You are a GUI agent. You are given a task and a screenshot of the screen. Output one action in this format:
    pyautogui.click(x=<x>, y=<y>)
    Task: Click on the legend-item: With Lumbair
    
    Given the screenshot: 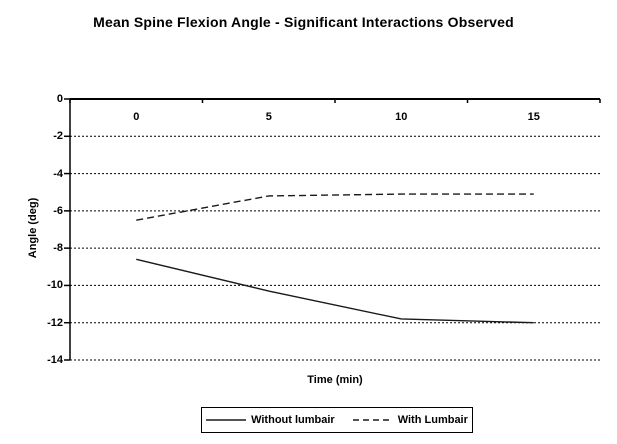 What is the action you would take?
    pyautogui.click(x=410, y=420)
    